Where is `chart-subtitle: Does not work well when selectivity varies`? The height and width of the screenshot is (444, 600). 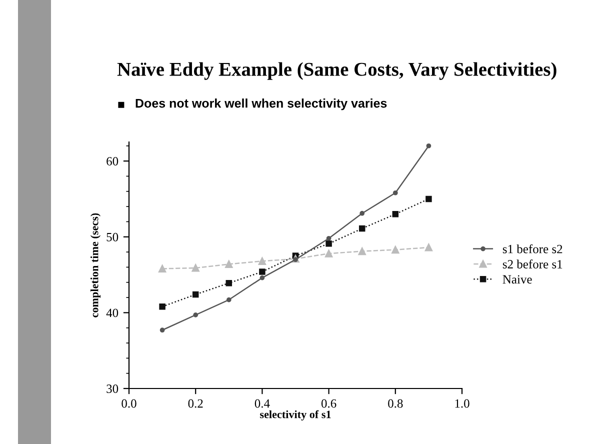 chart-subtitle: Does not work well when selectivity varies is located at coordinates (261, 104).